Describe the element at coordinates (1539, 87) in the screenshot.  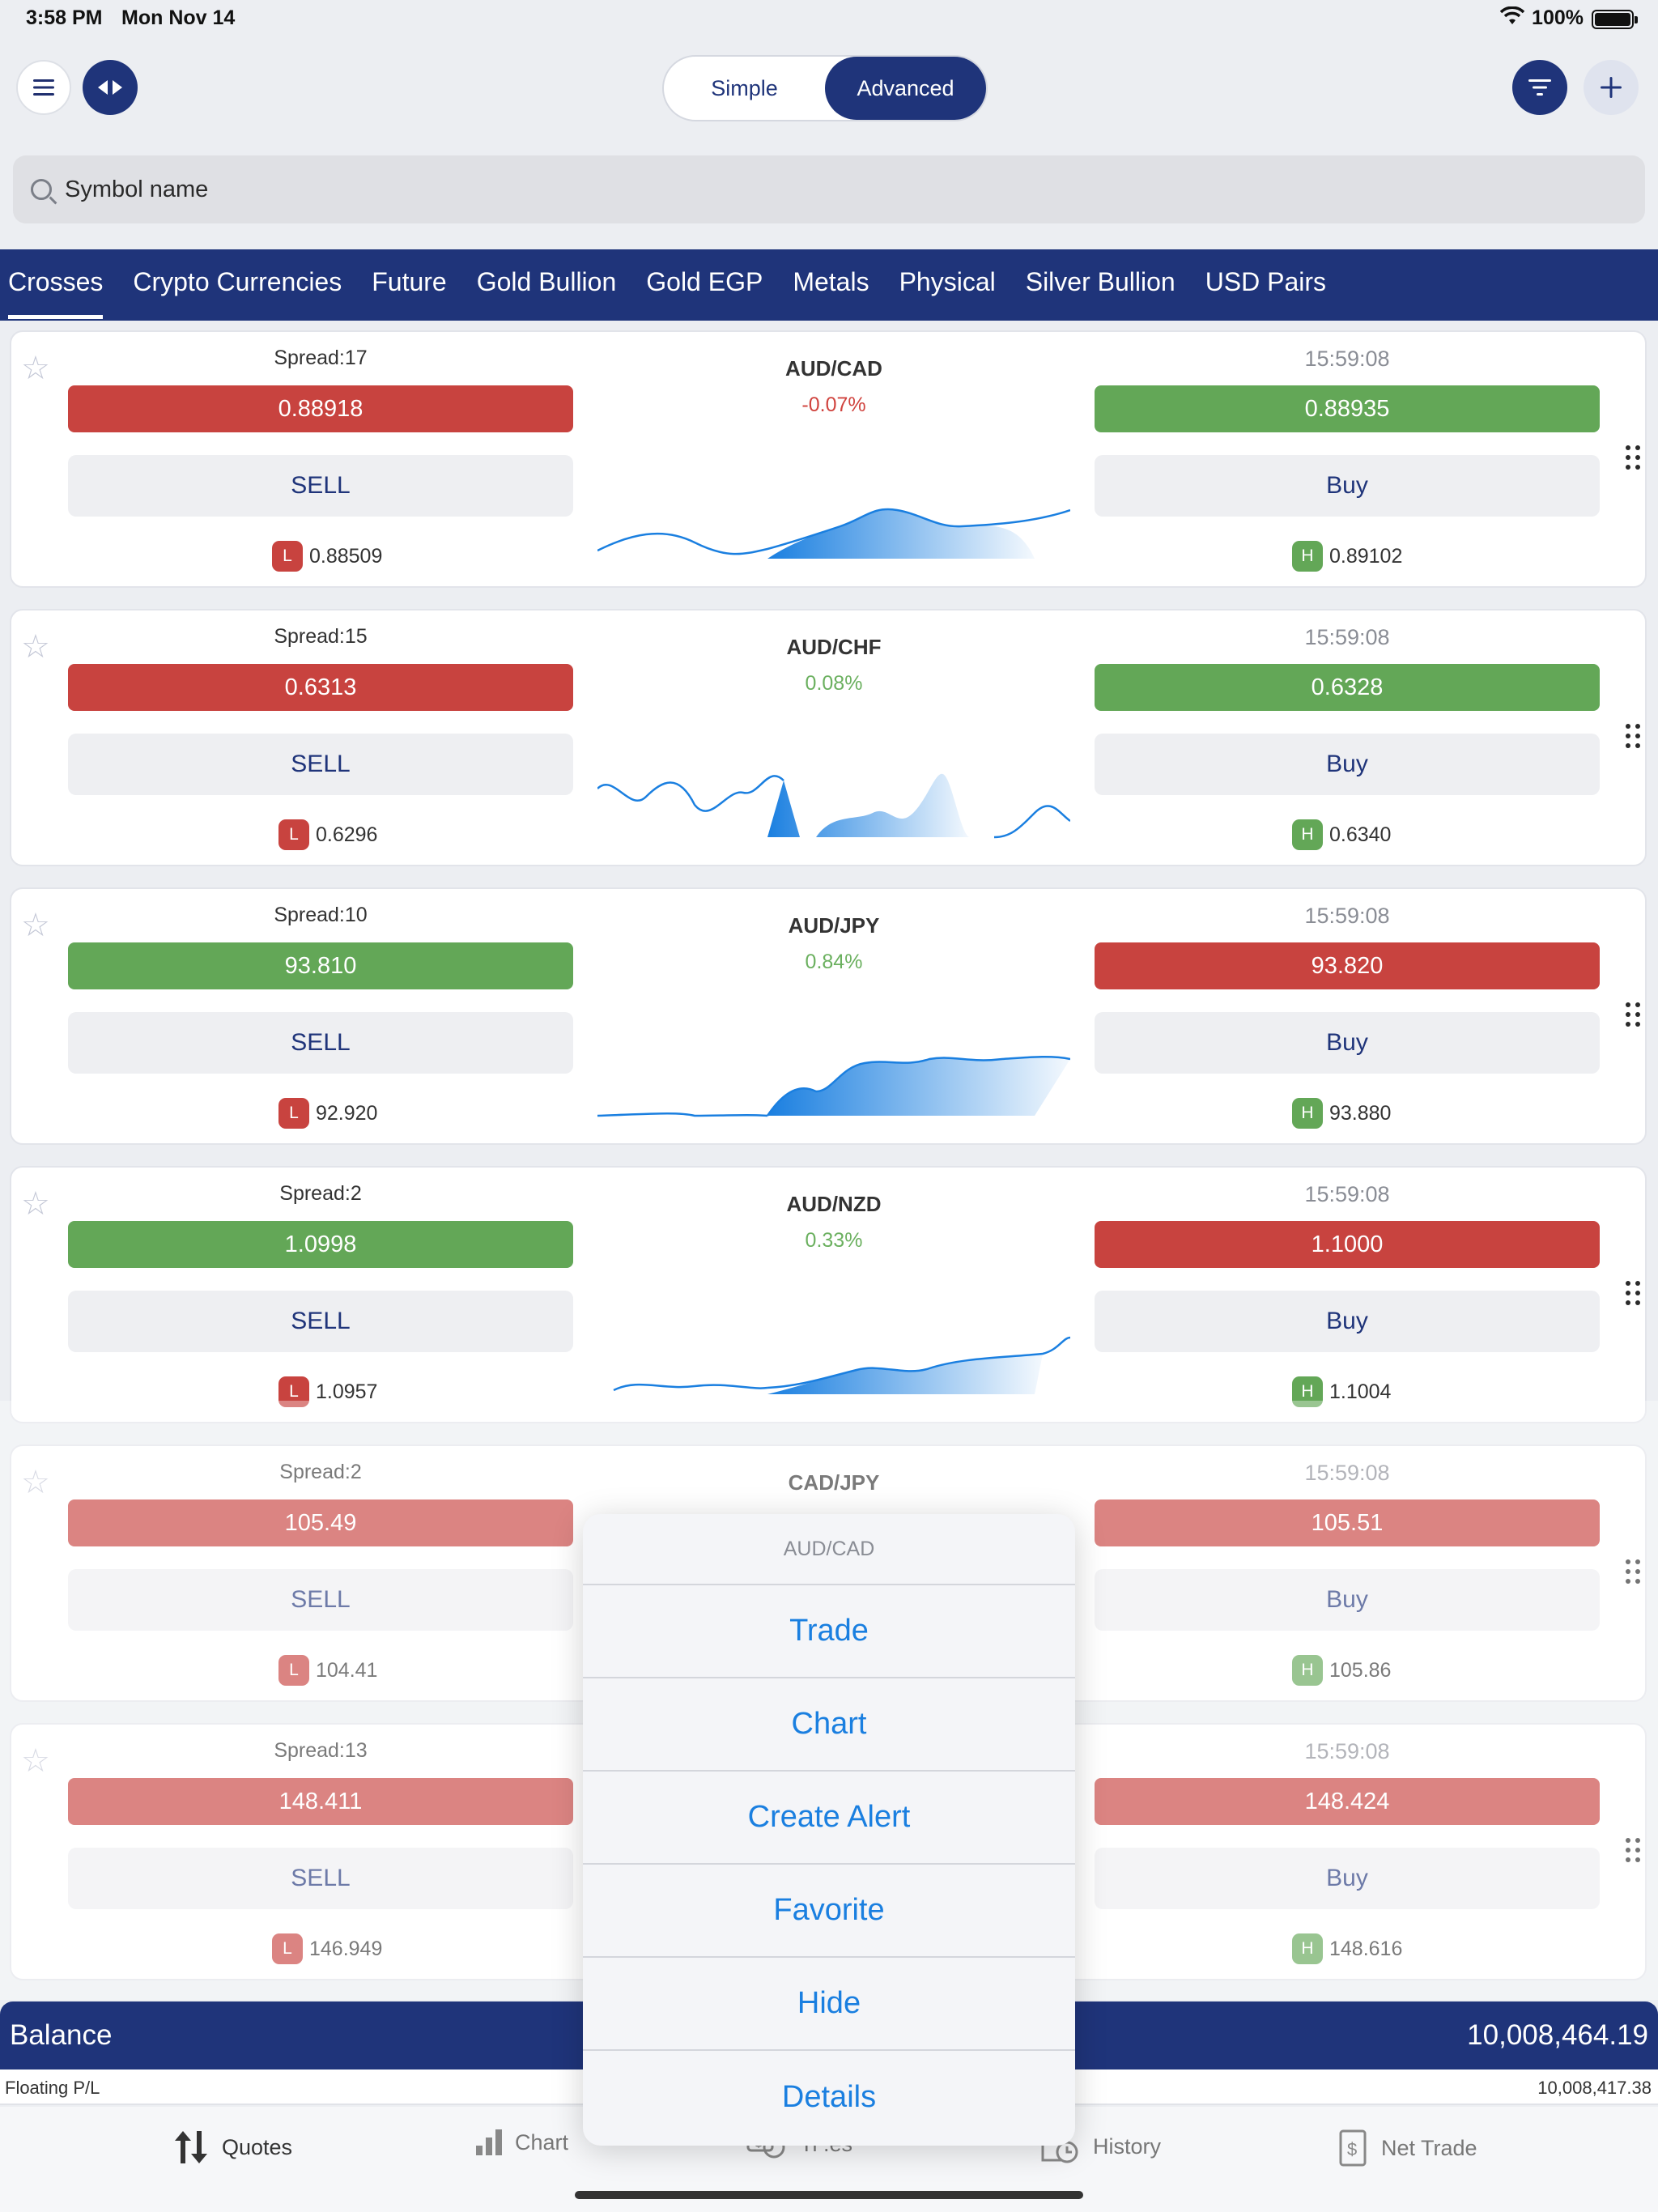
I see `filter-button` at that location.